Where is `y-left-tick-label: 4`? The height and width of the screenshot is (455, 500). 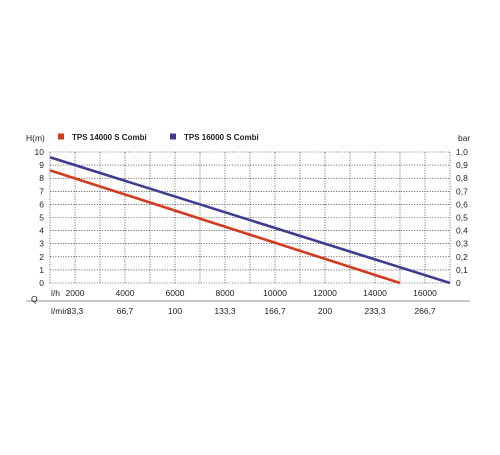 y-left-tick-label: 4 is located at coordinates (41, 231).